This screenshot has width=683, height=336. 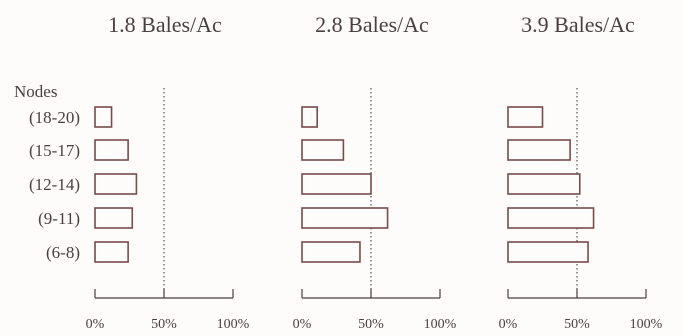 What do you see at coordinates (35, 91) in the screenshot?
I see `row-header-label: Nodes` at bounding box center [35, 91].